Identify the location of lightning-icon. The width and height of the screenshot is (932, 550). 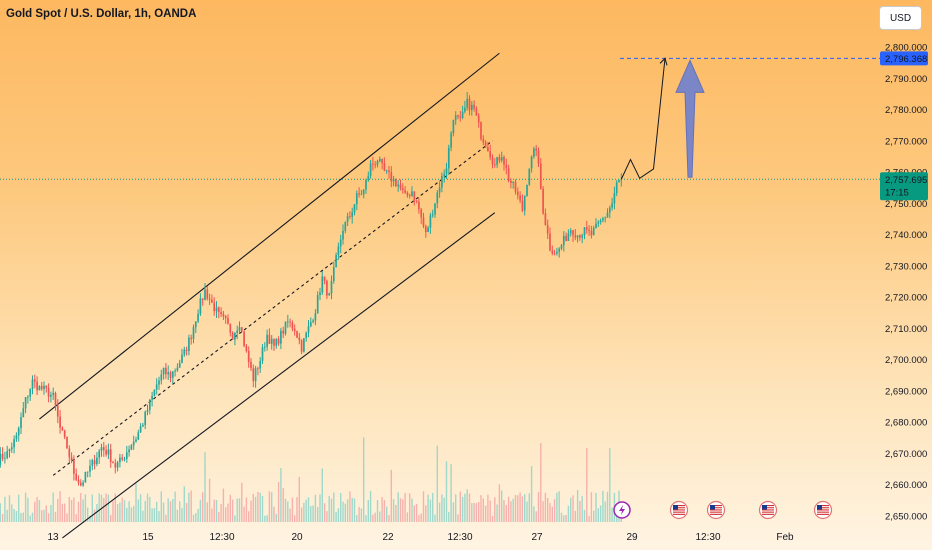
(622, 510).